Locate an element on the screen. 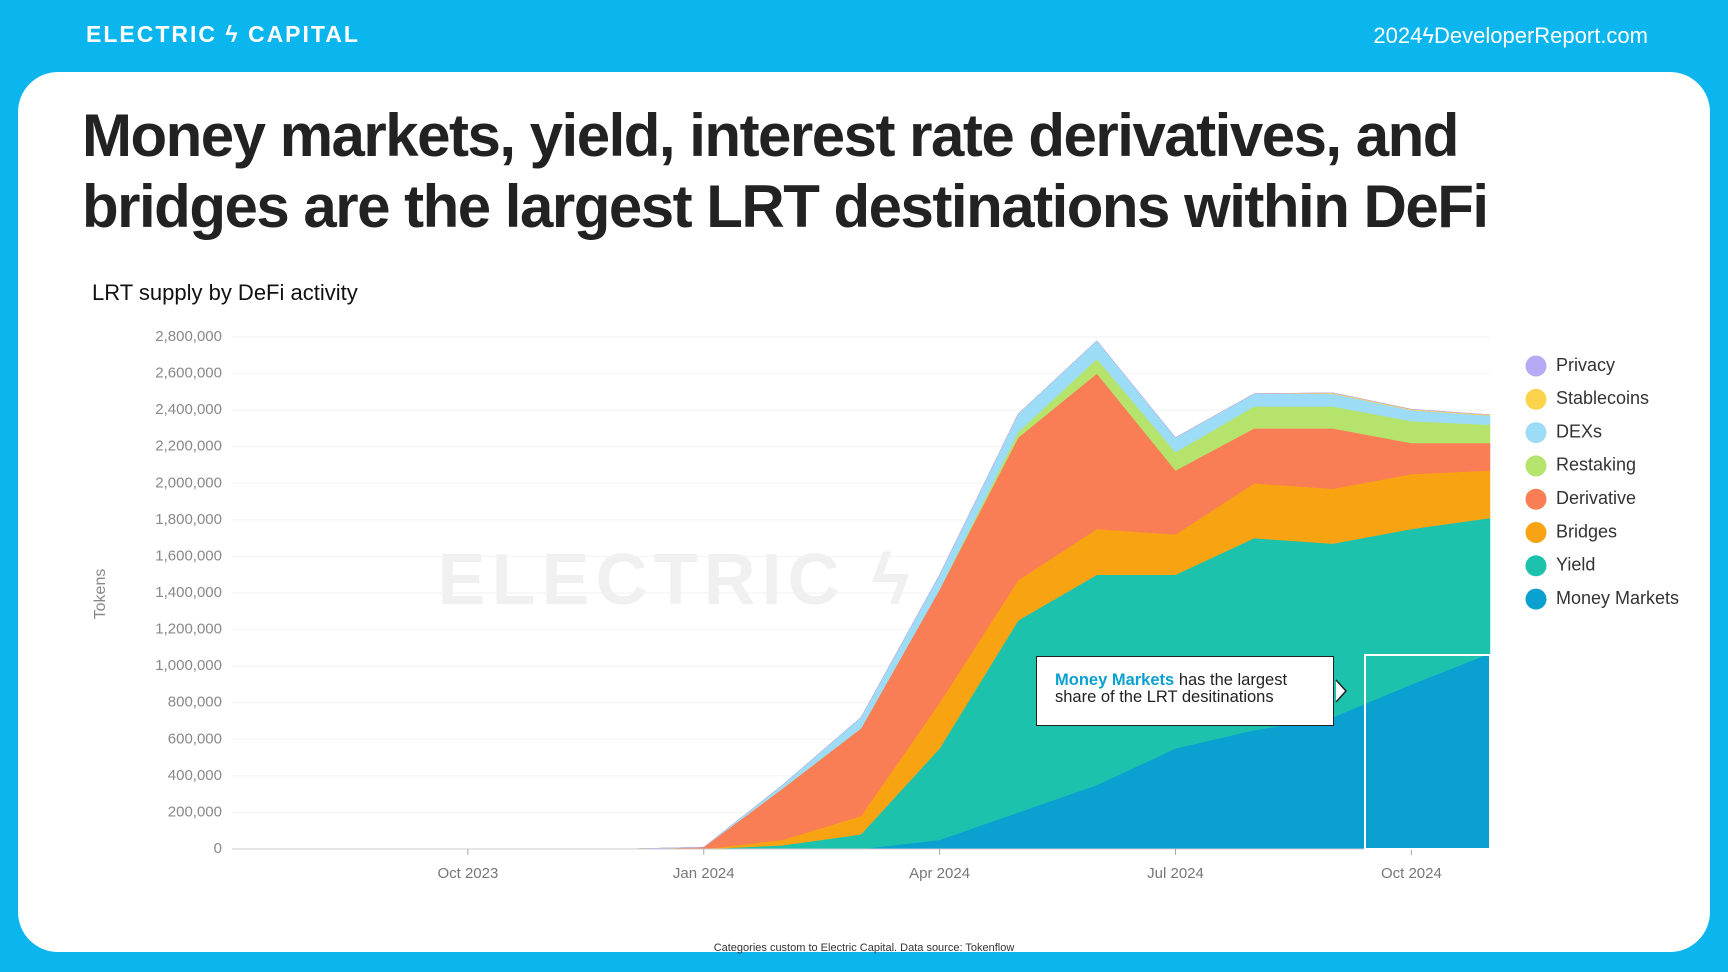 This screenshot has width=1728, height=972. y-tick-label: 600,000 is located at coordinates (195, 738).